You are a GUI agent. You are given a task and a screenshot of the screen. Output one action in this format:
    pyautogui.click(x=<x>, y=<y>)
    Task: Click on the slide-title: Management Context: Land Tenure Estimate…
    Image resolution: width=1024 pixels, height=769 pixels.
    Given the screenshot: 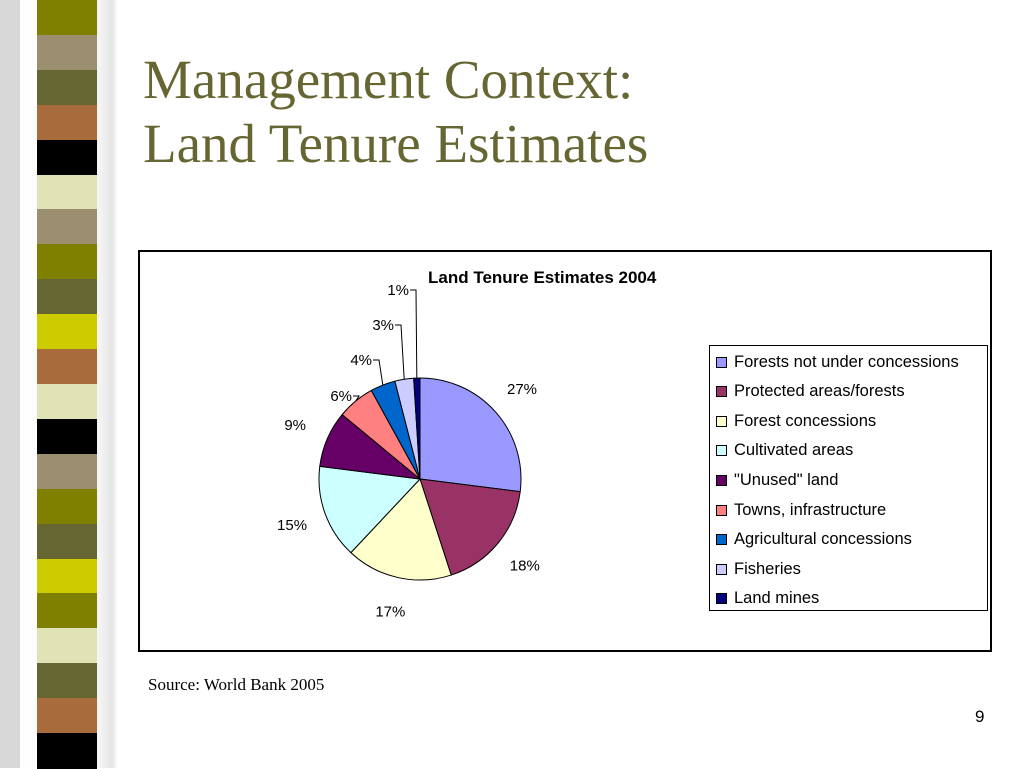 What is the action you would take?
    pyautogui.click(x=395, y=112)
    